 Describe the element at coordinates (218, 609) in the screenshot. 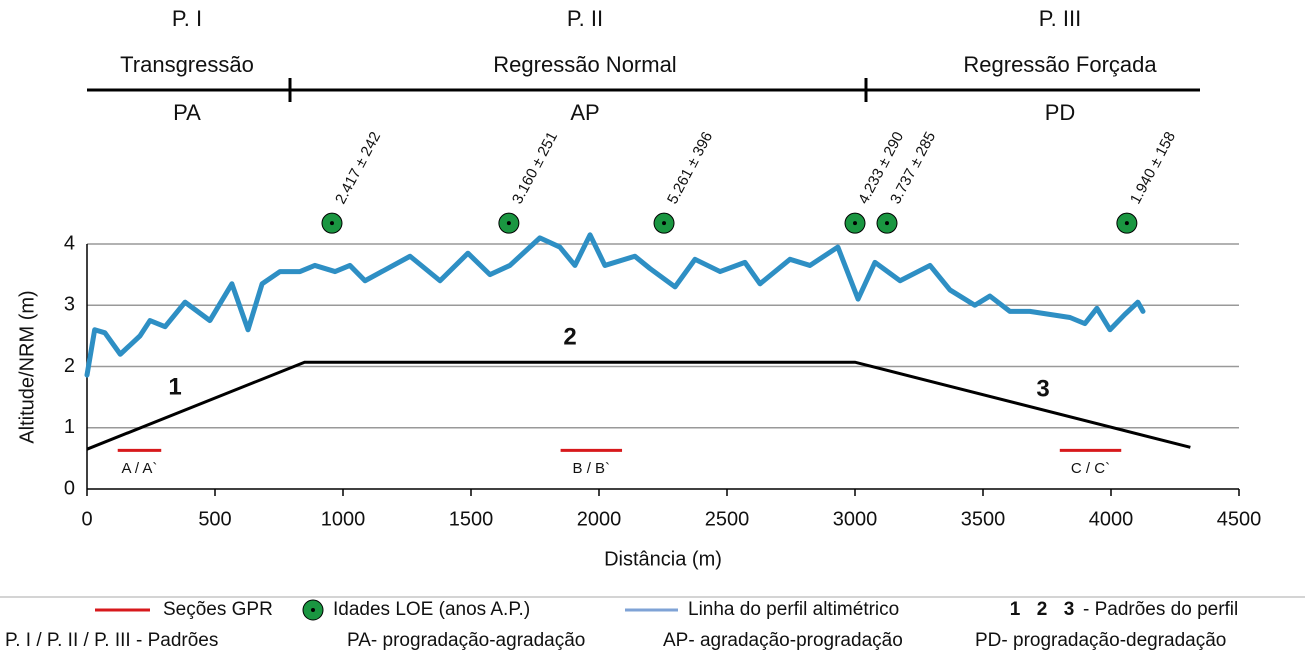

I see `legend-label: Seções GPR` at that location.